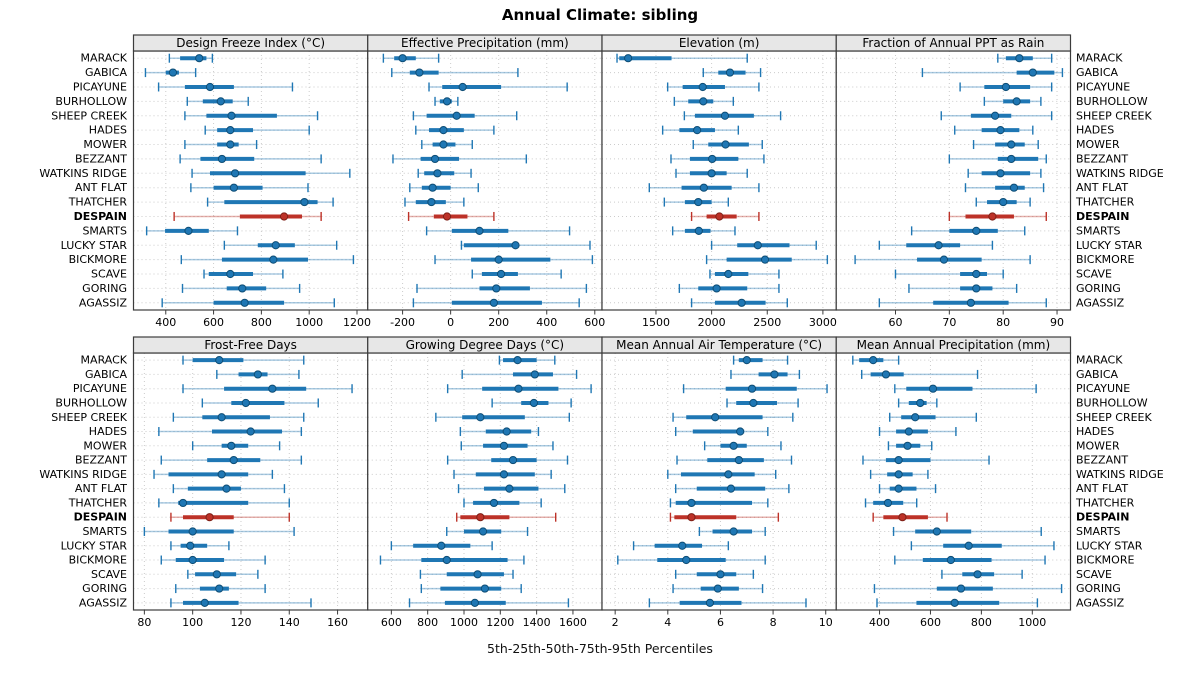  I want to click on percentile-row-picayune, so click(225, 87).